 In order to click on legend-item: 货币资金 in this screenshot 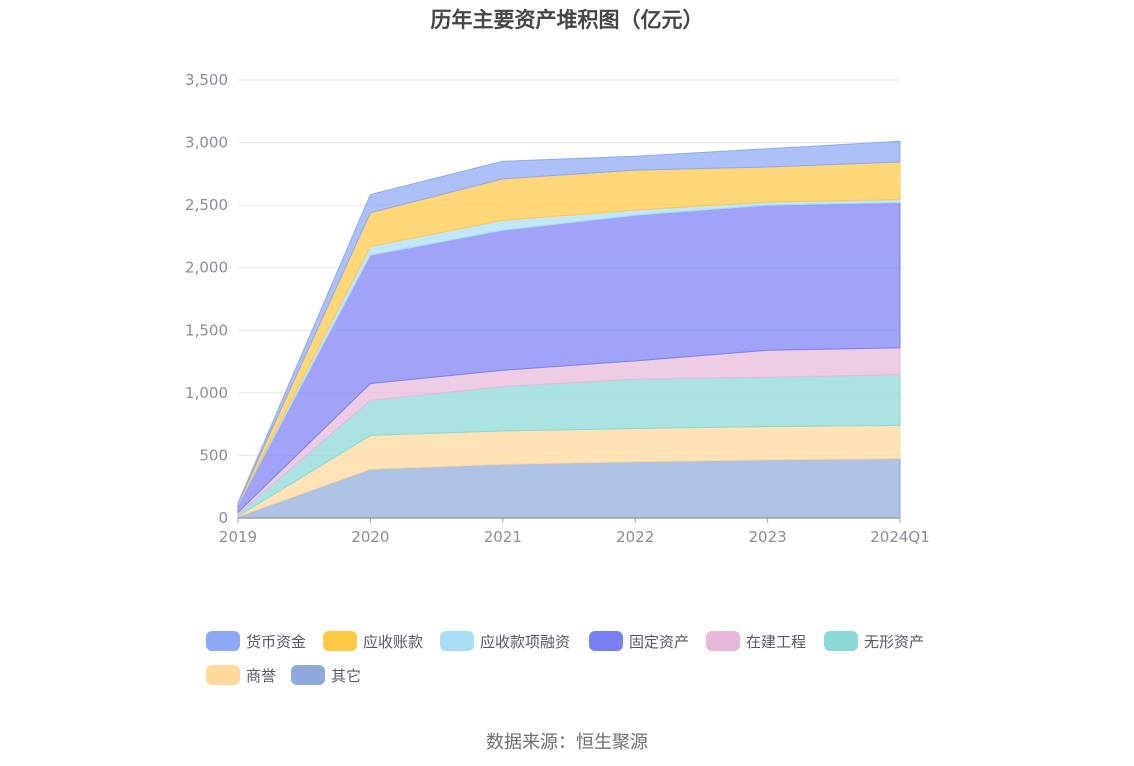, I will do `click(256, 641)`.